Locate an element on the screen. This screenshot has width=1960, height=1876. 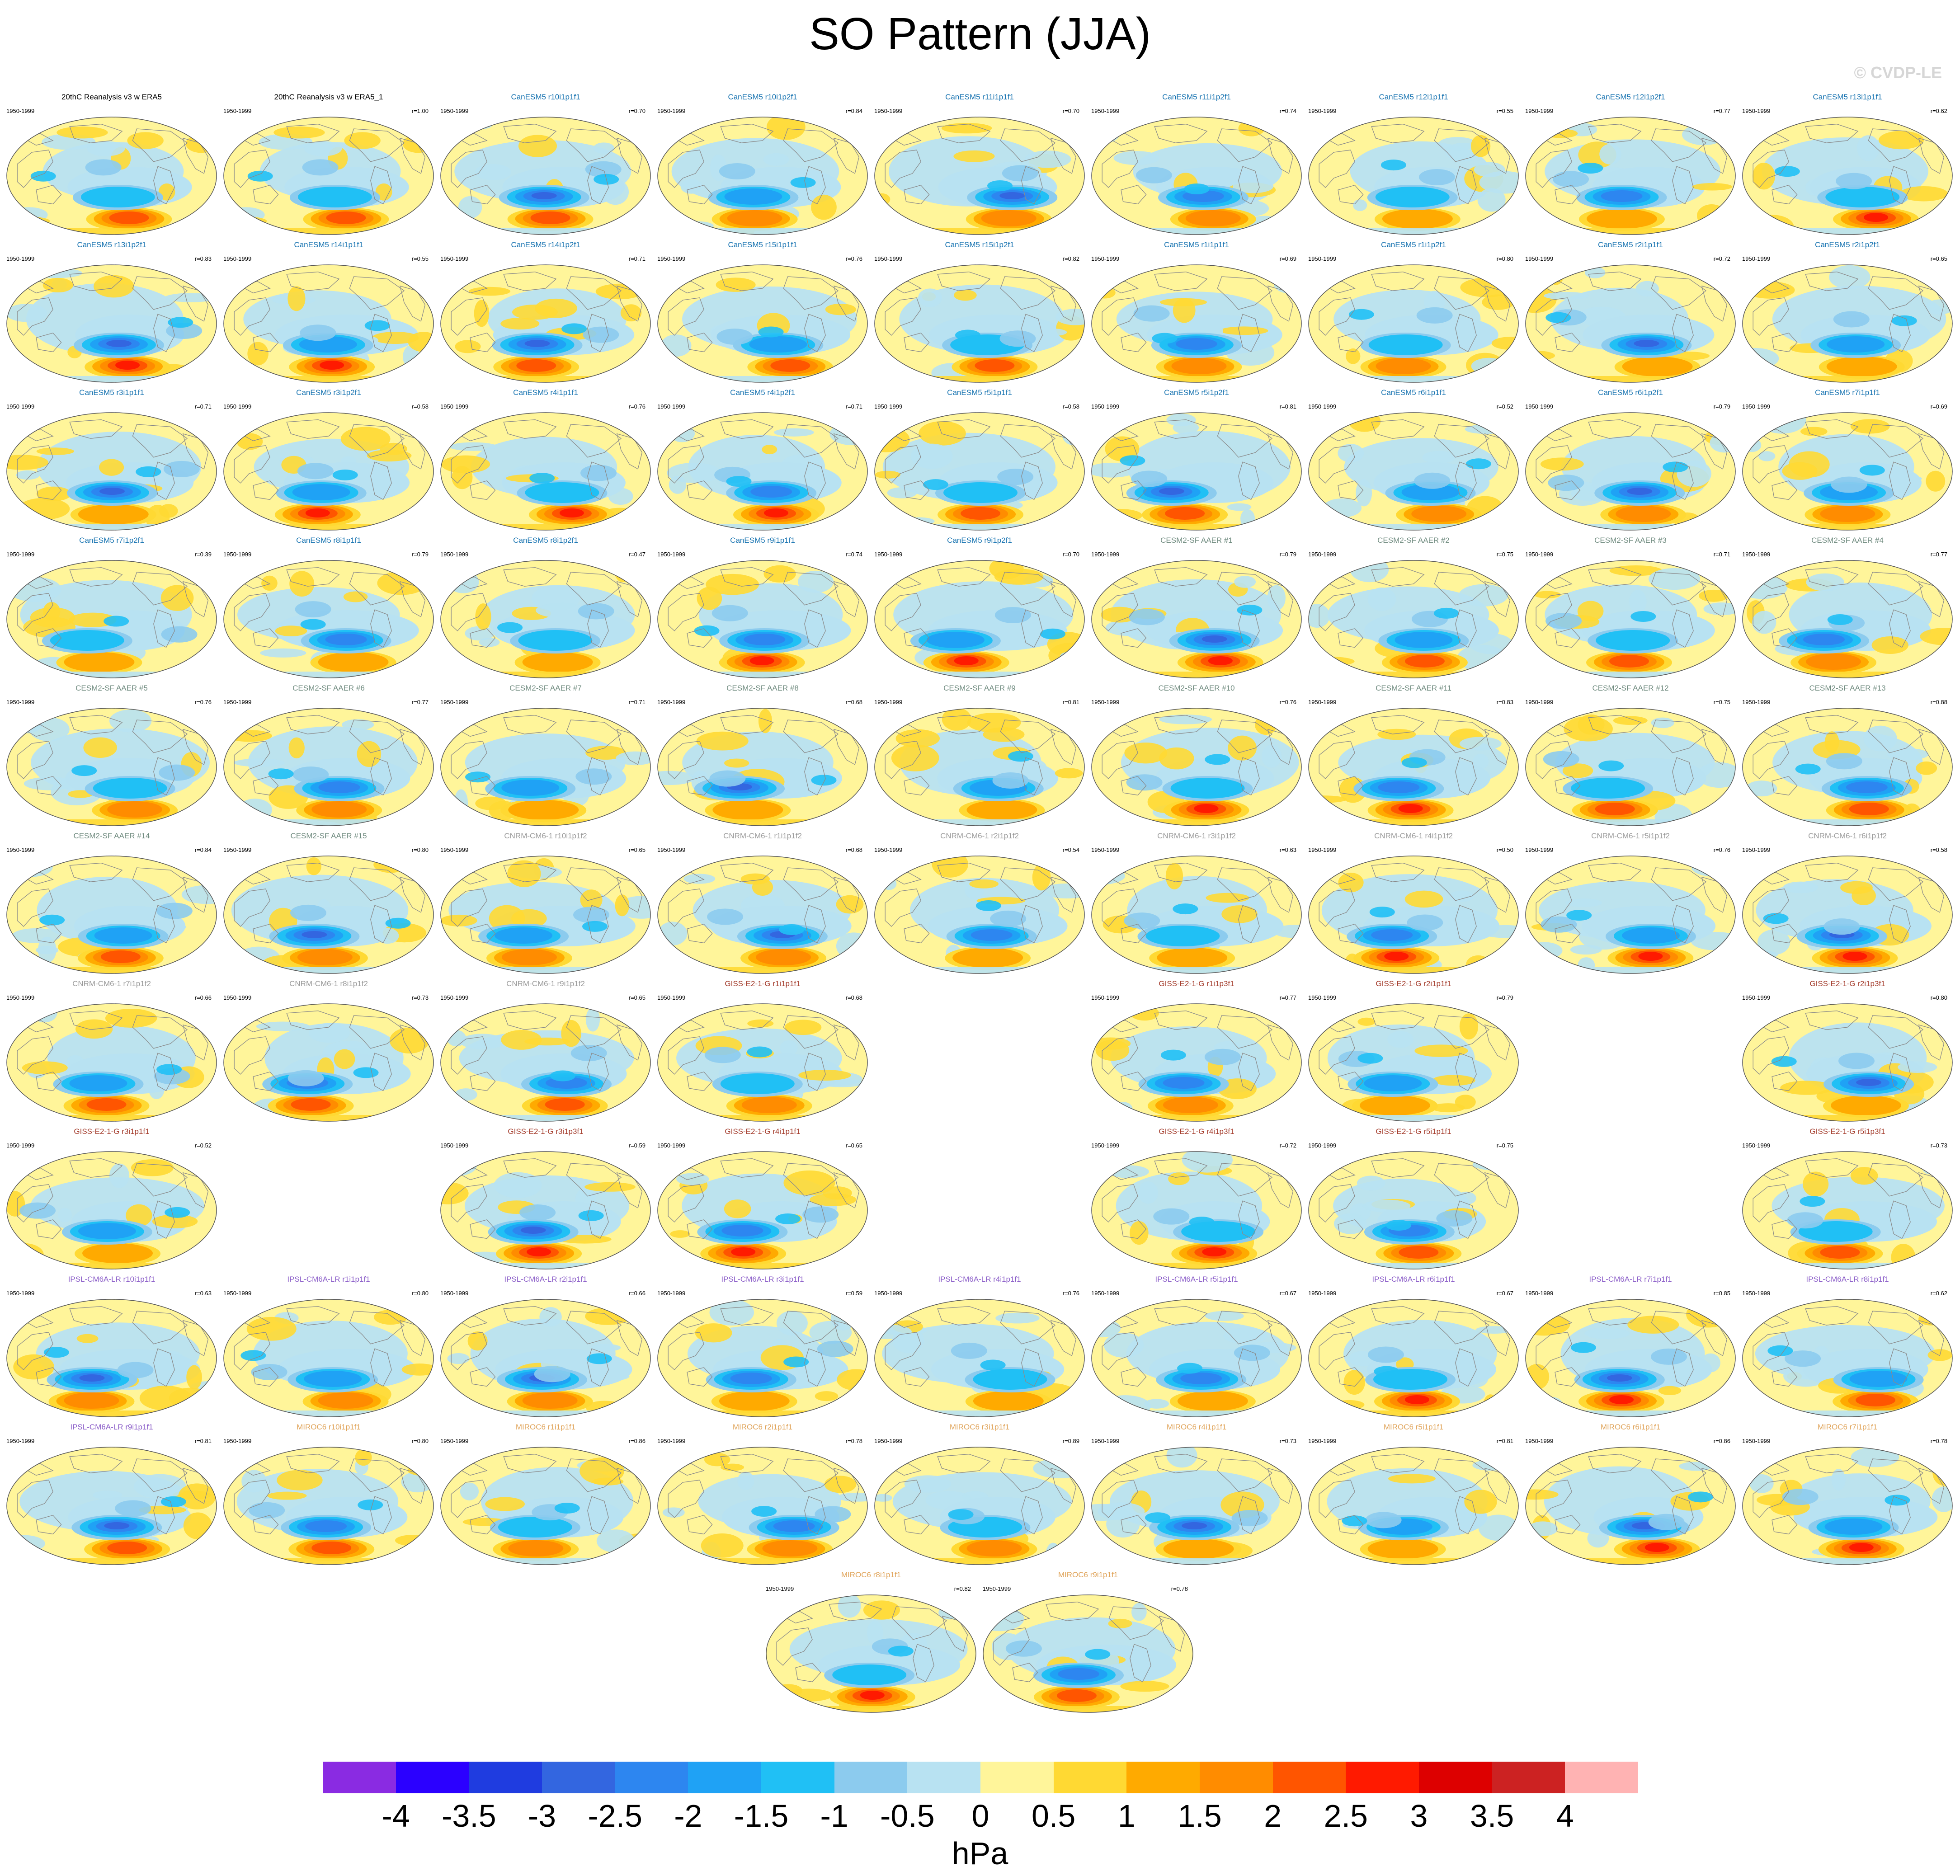
panel-correlation: r=0.52 is located at coordinates (203, 1145).